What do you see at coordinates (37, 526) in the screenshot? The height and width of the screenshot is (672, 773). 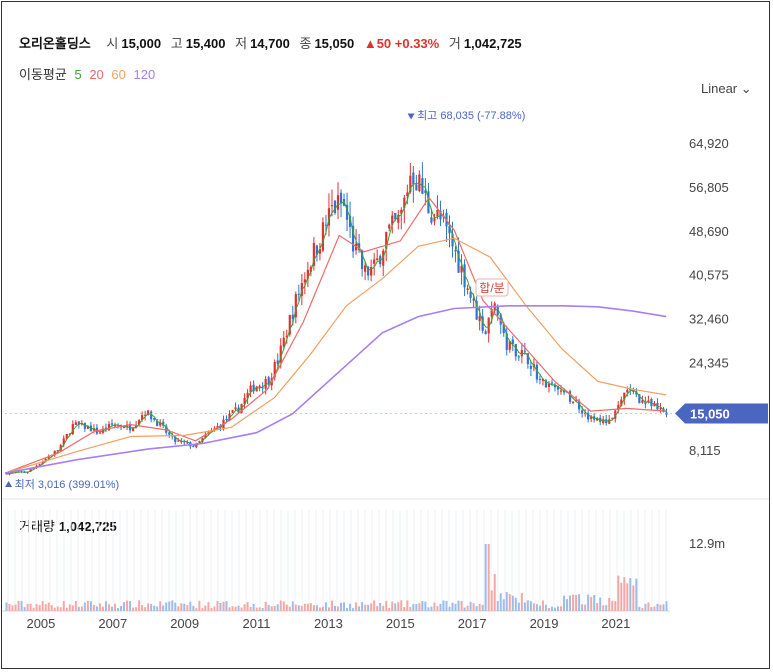 I see `volume-panel-label: 거래량` at bounding box center [37, 526].